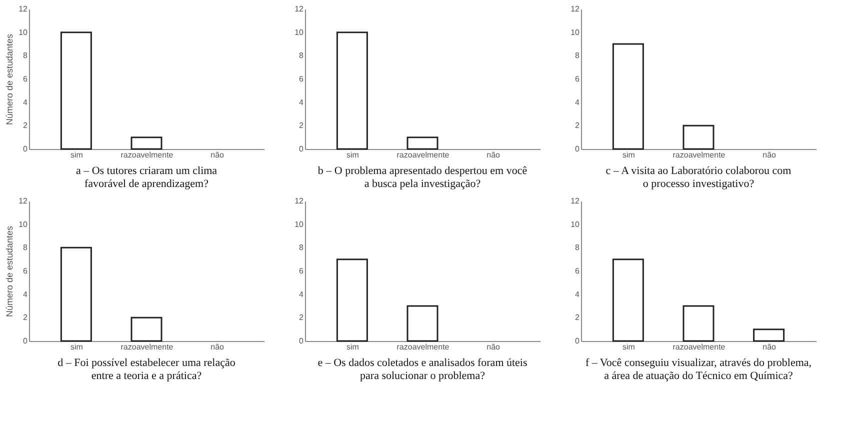  I want to click on text: a – Os tutores criaram um clima, so click(147, 171).